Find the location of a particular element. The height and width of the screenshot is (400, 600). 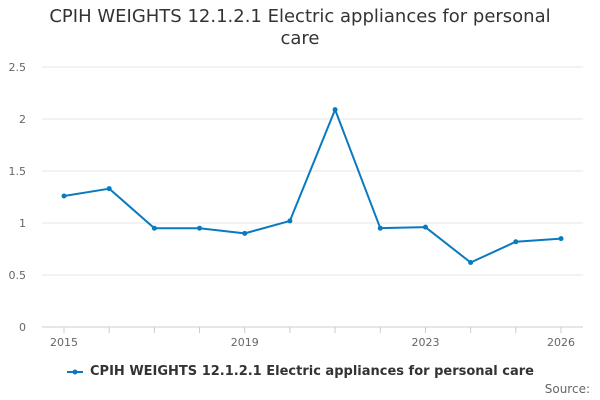

x-tick-label: 2015 is located at coordinates (64, 342).